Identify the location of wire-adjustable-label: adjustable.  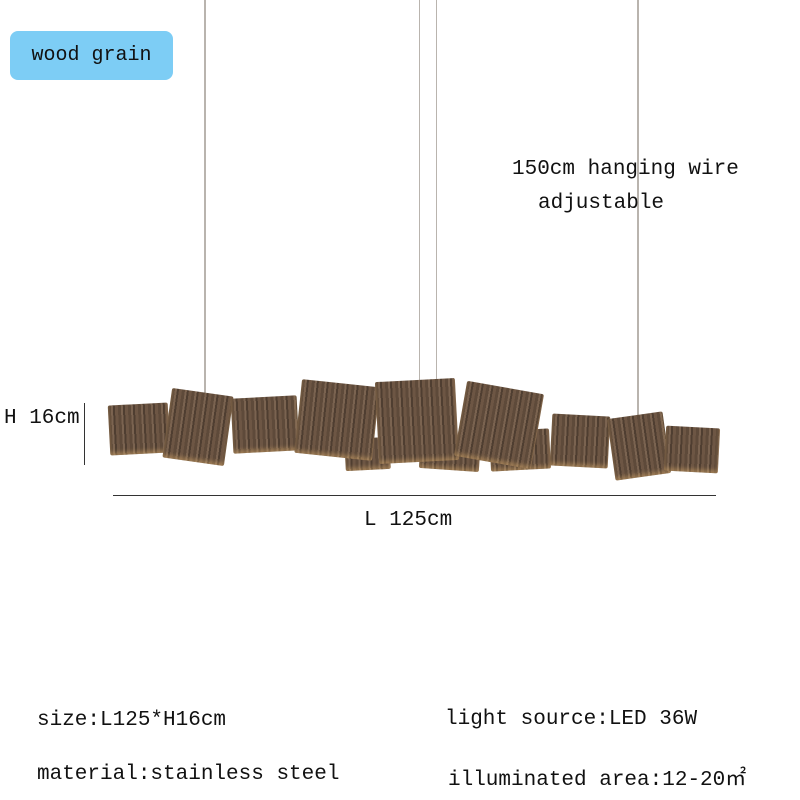
(601, 203).